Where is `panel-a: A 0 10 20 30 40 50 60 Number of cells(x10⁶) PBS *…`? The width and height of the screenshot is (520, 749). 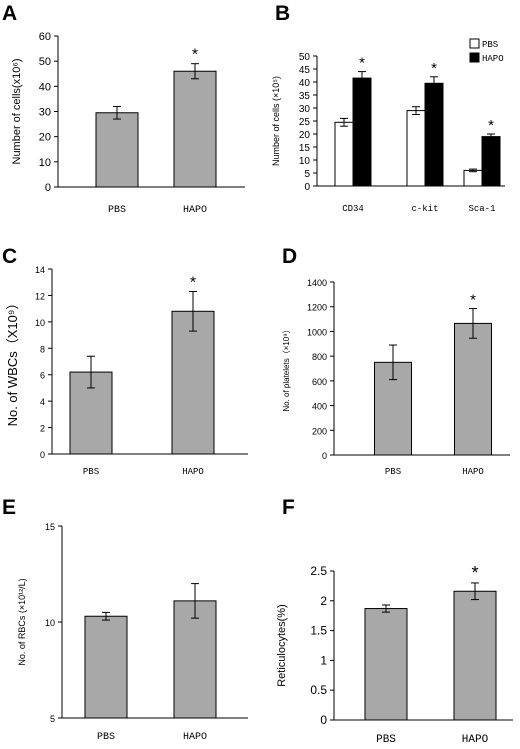
panel-a: A 0 10 20 30 40 50 60 Number of cells(x10⁶) PBS *… is located at coordinates (130, 108).